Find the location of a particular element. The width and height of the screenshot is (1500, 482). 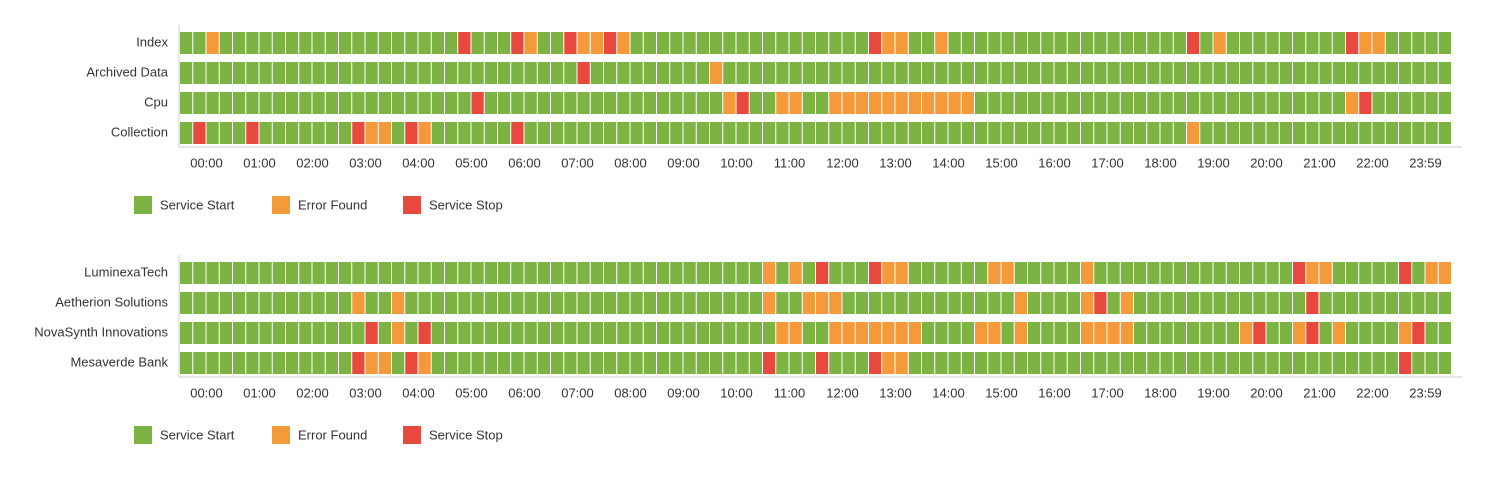

row-label: LuminexaTech is located at coordinates (126, 271).